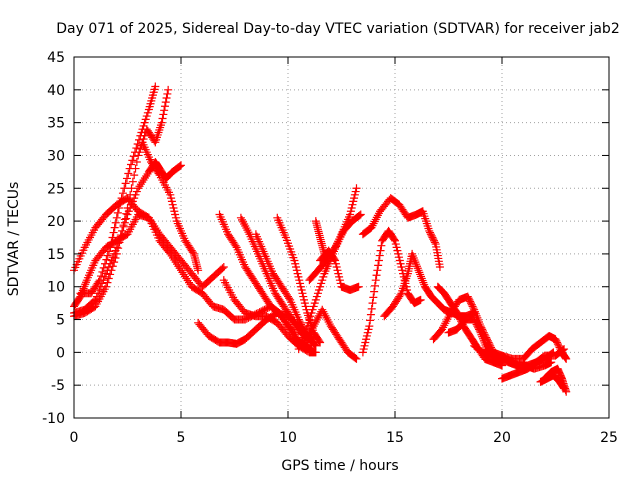 The width and height of the screenshot is (640, 480). What do you see at coordinates (56, 189) in the screenshot?
I see `y-tick-label: 25` at bounding box center [56, 189].